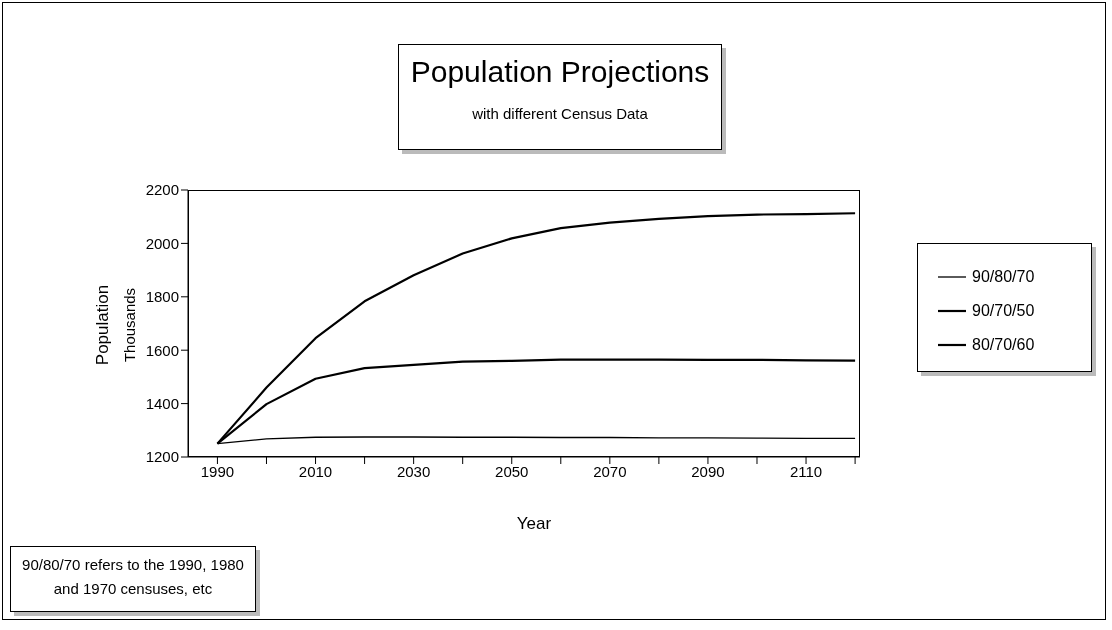 This screenshot has height=630, width=1112. I want to click on legend-label: 80/70/60, so click(1003, 345).